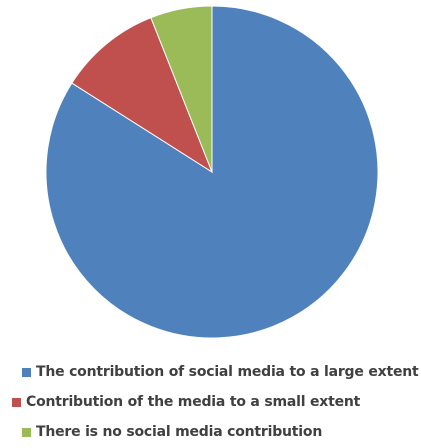 The width and height of the screenshot is (421, 448). What do you see at coordinates (181, 89) in the screenshot?
I see `pie-slice-no-contribution` at bounding box center [181, 89].